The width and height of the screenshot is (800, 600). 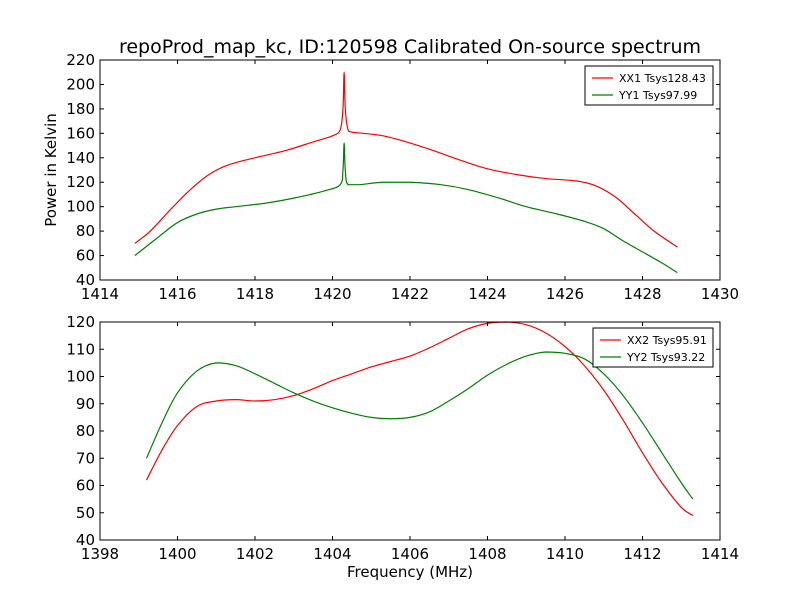 I want to click on y-tick-label-1-7: 180, so click(x=80, y=109).